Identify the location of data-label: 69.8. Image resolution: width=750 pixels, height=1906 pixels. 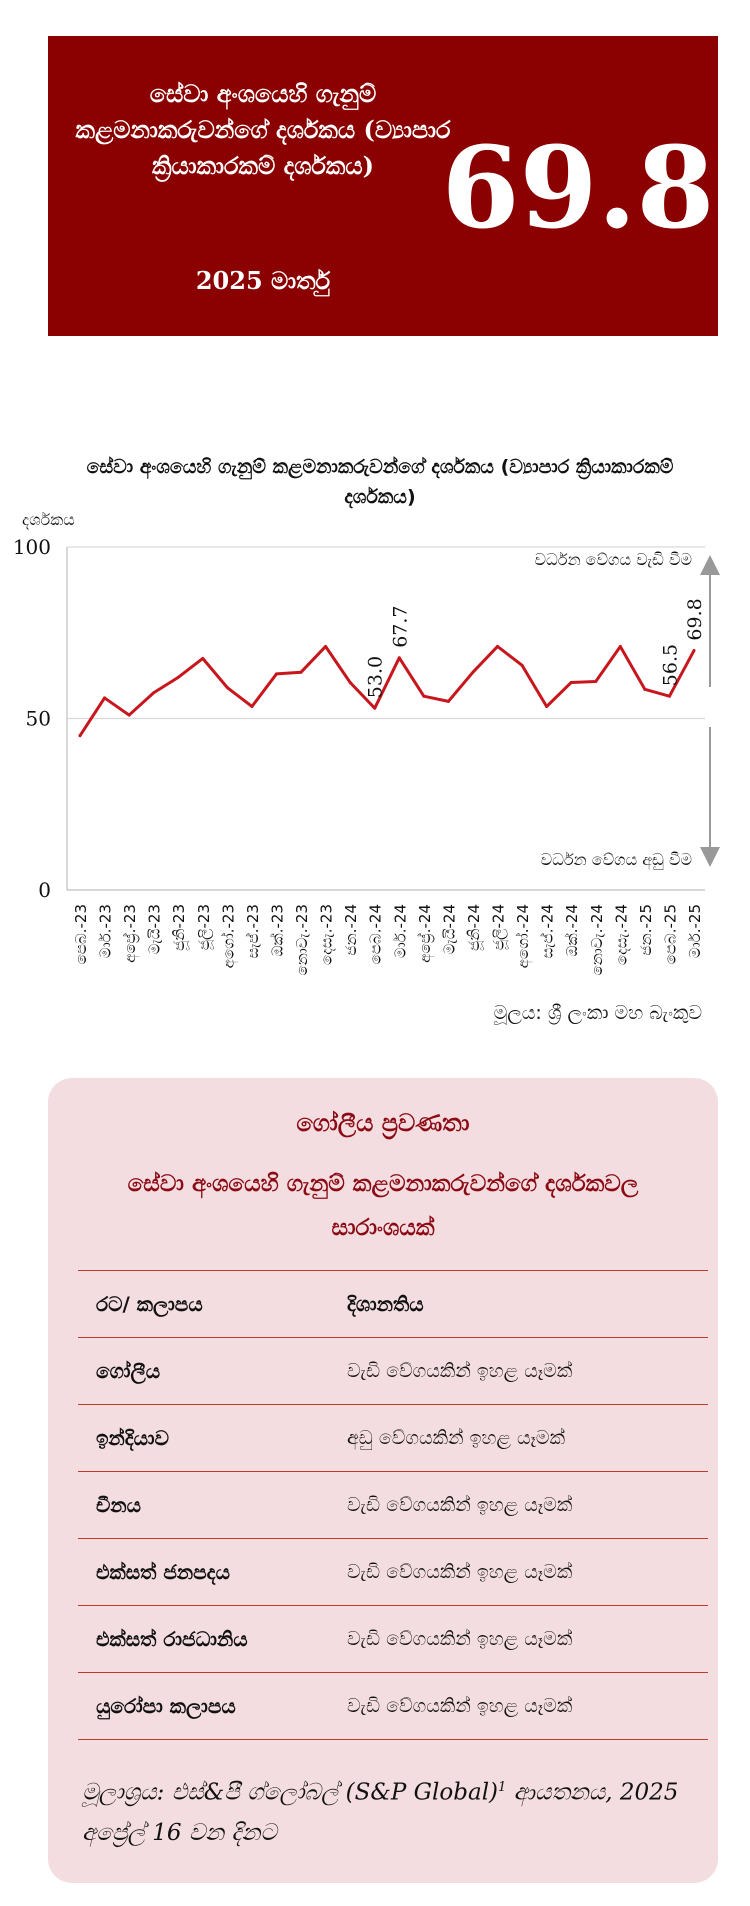
(695, 619).